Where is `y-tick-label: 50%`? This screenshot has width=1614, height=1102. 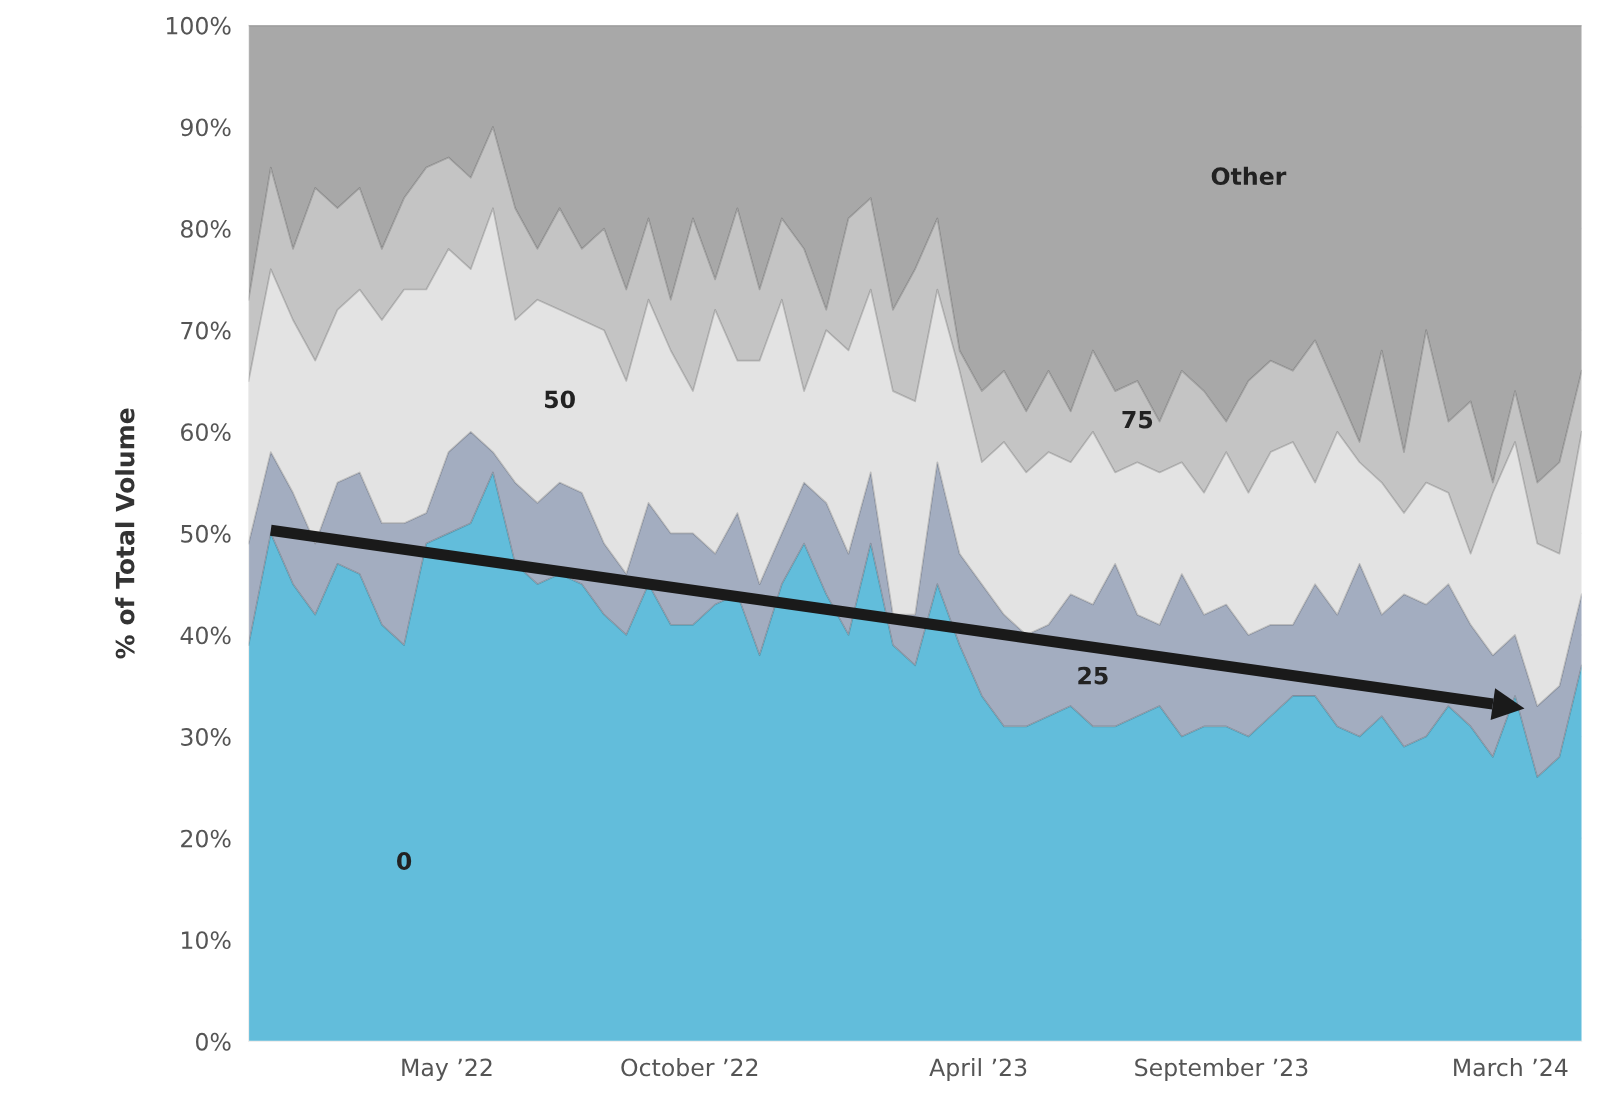 y-tick-label: 50% is located at coordinates (206, 533).